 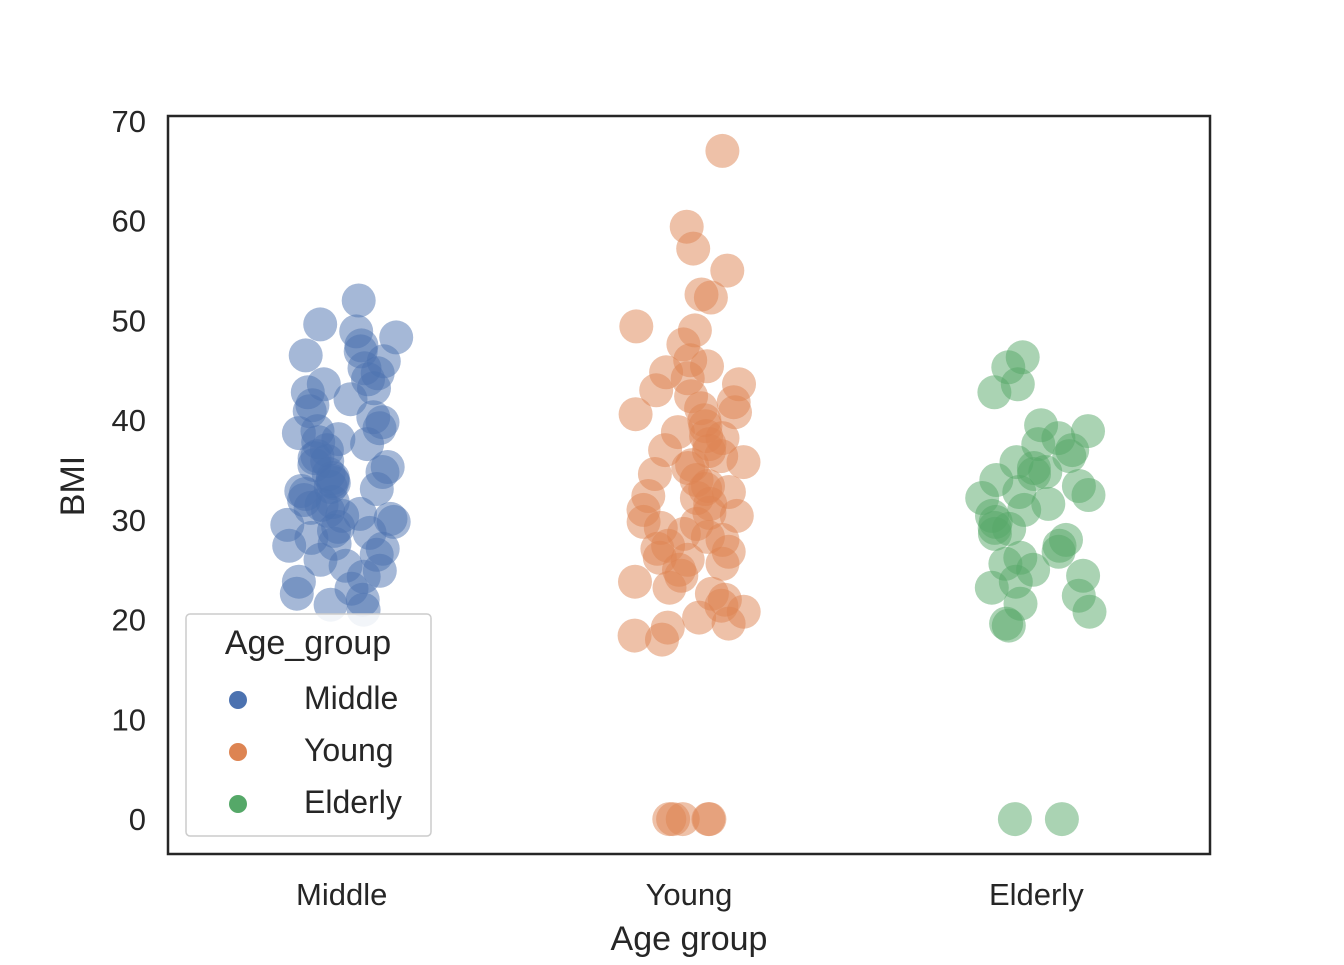 I want to click on legend-marker-young, so click(x=238, y=752).